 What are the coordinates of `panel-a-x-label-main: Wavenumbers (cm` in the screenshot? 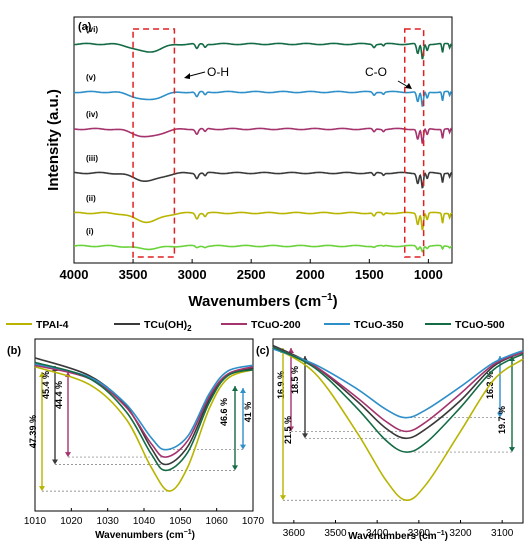 It's located at (254, 301).